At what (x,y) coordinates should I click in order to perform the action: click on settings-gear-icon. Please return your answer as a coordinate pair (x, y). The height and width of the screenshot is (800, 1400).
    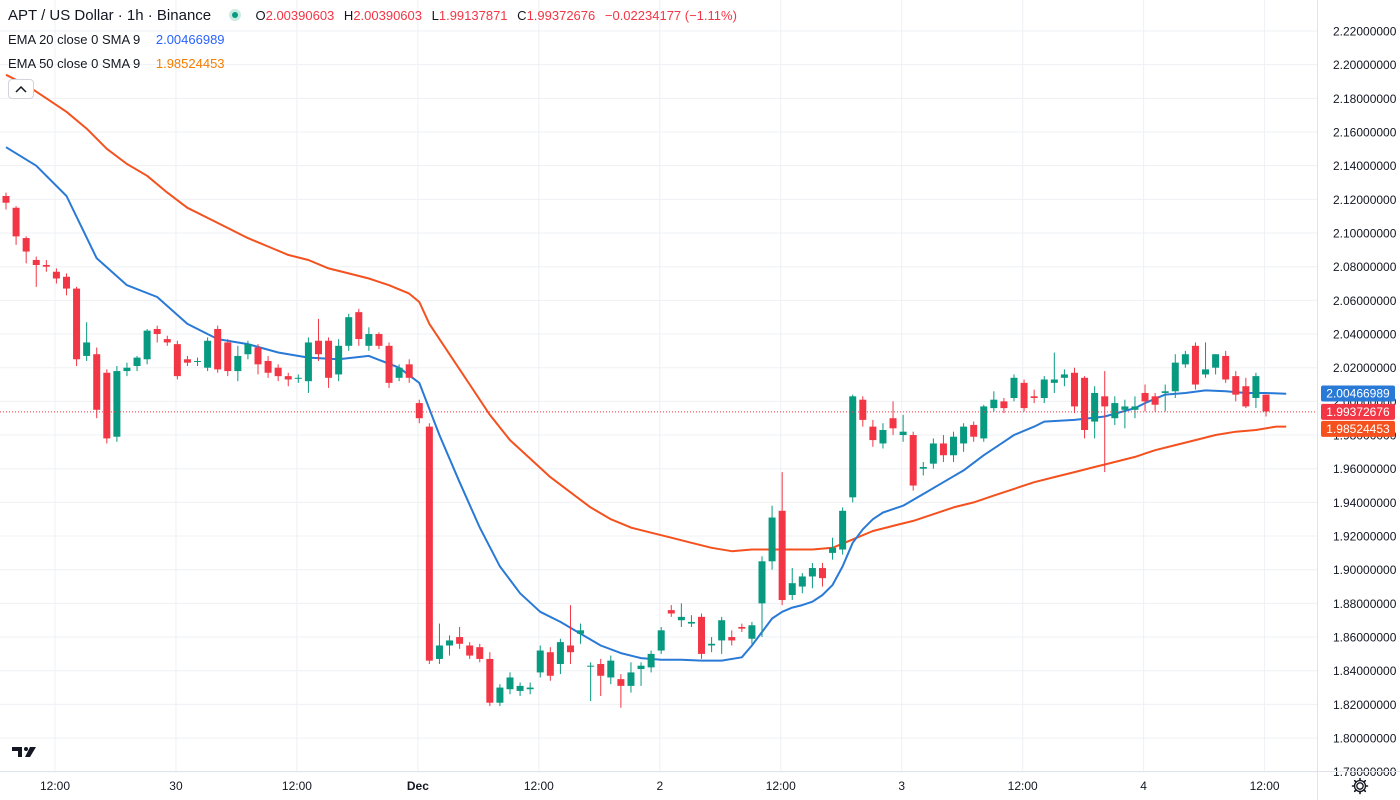
    Looking at the image, I should click on (1360, 786).